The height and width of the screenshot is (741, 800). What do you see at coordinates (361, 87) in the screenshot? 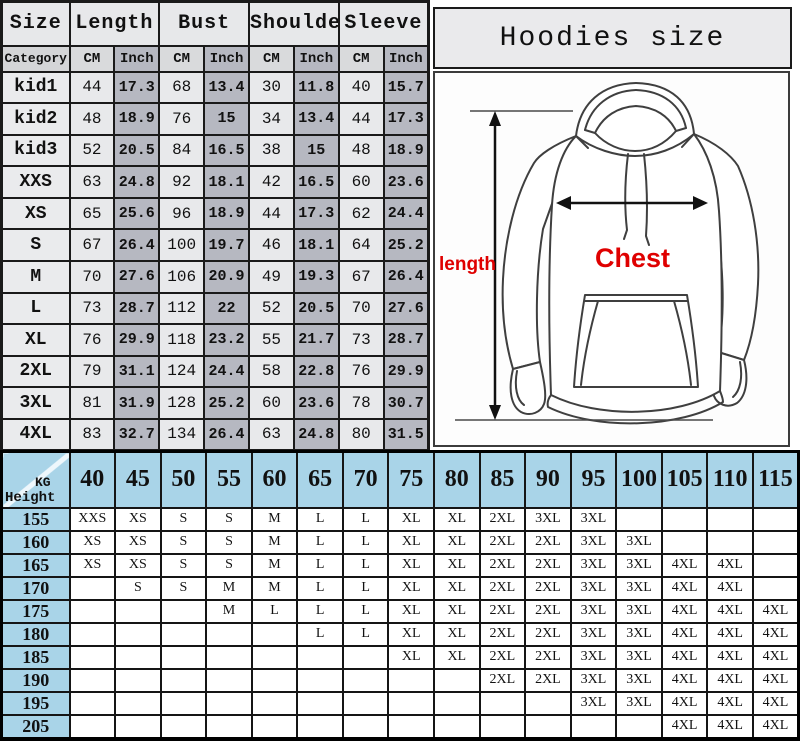
I see `measure-value: 40` at bounding box center [361, 87].